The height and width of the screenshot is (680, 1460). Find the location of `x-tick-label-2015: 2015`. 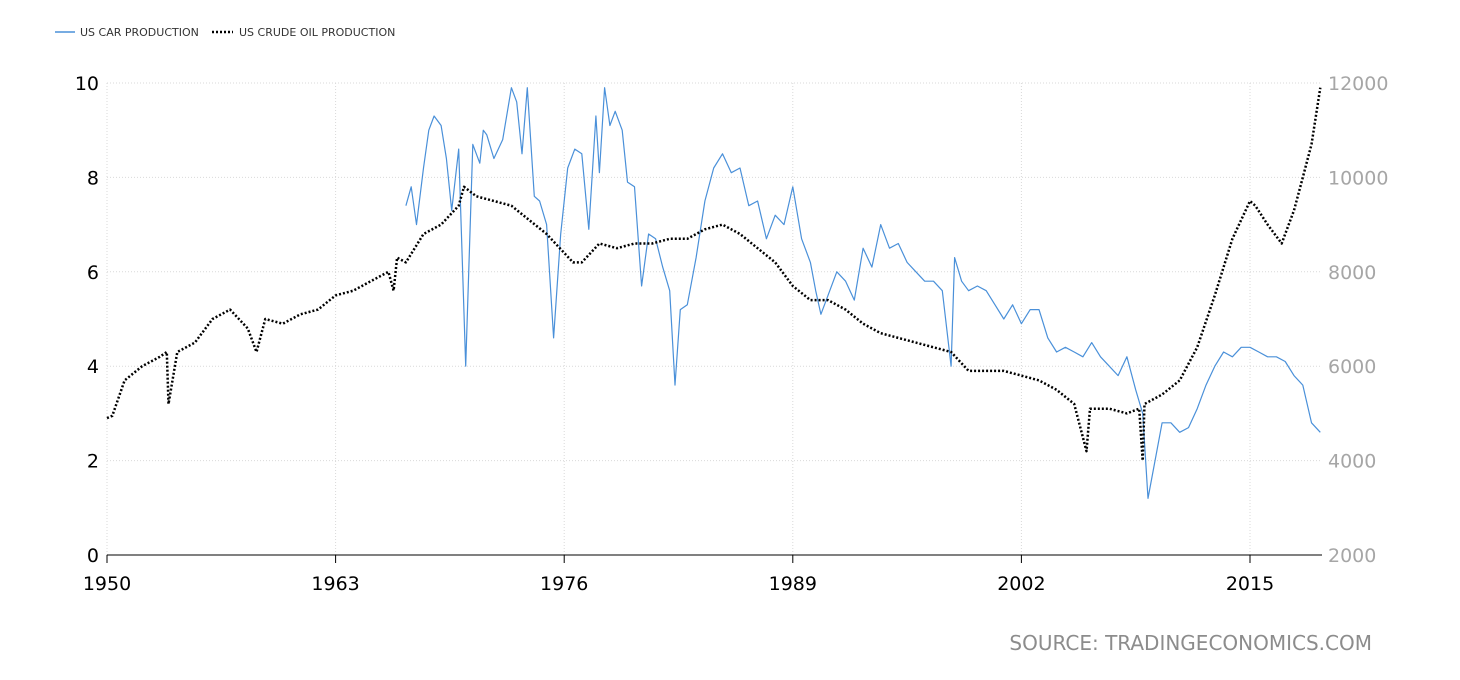

x-tick-label-2015: 2015 is located at coordinates (1250, 584).